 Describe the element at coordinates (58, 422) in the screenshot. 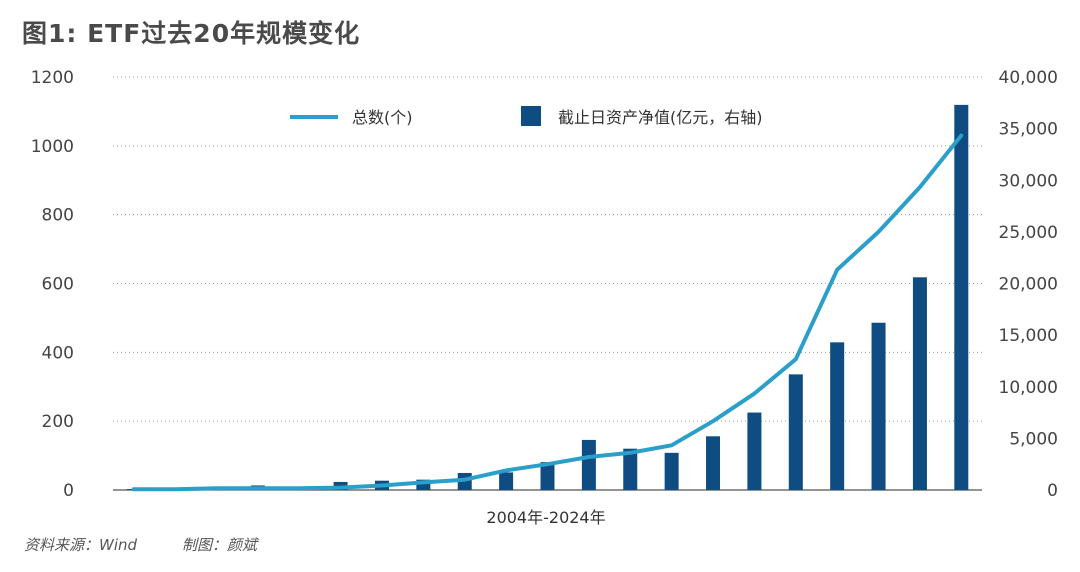

I see `left-tick-label: 200` at that location.